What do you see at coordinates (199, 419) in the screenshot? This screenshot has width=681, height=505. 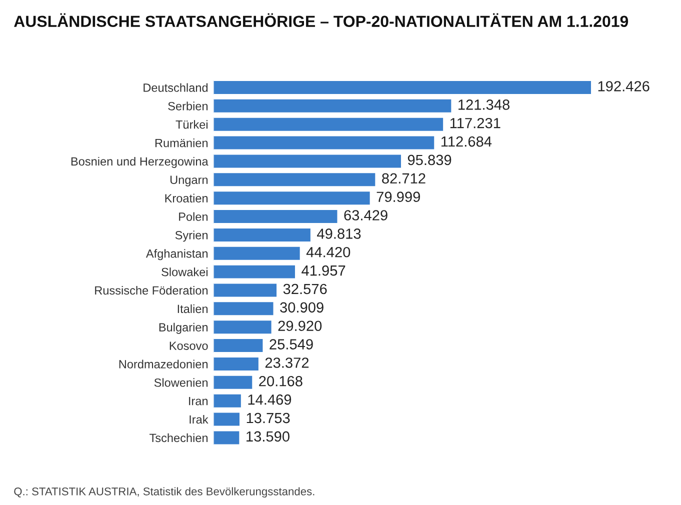 I see `y-tick-label: Irak` at bounding box center [199, 419].